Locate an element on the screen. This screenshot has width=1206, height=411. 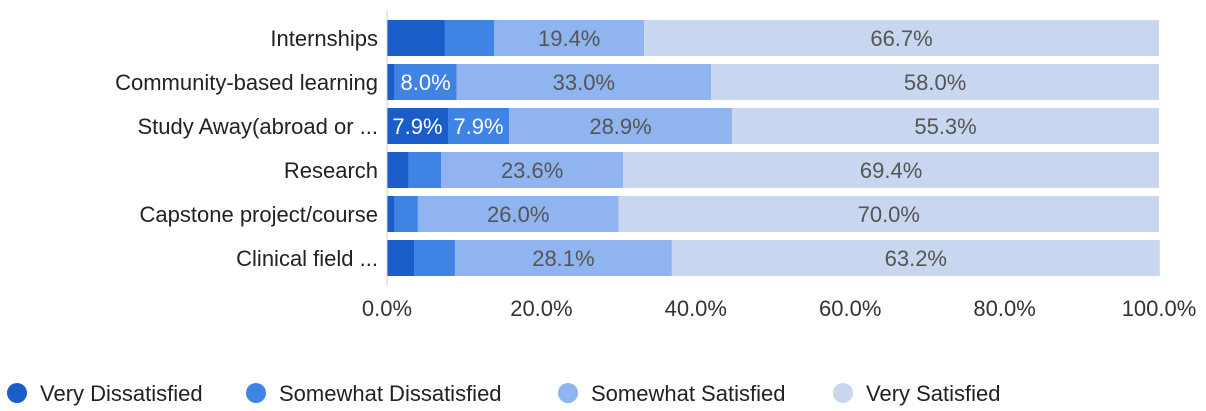
data-label: 19.4% is located at coordinates (569, 38).